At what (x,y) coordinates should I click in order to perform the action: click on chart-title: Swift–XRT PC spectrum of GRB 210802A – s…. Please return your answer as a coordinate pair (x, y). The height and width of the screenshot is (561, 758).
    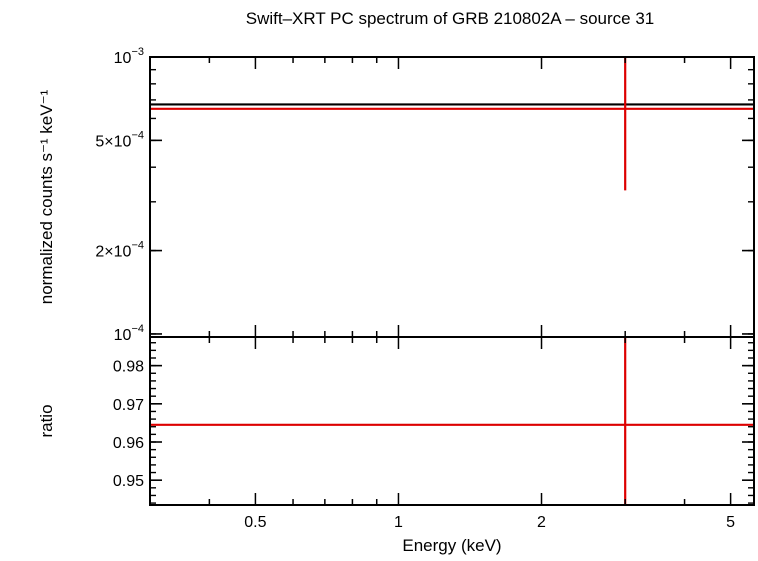
    Looking at the image, I should click on (450, 18).